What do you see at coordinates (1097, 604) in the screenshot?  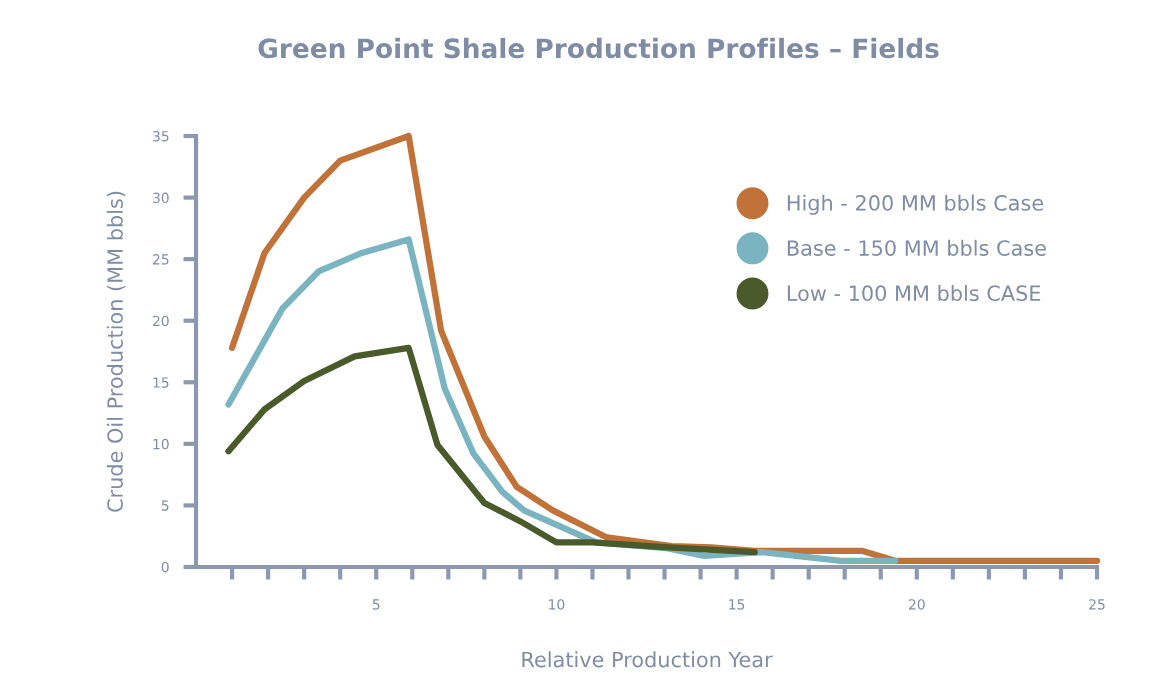 I see `x-tick-label: 25` at bounding box center [1097, 604].